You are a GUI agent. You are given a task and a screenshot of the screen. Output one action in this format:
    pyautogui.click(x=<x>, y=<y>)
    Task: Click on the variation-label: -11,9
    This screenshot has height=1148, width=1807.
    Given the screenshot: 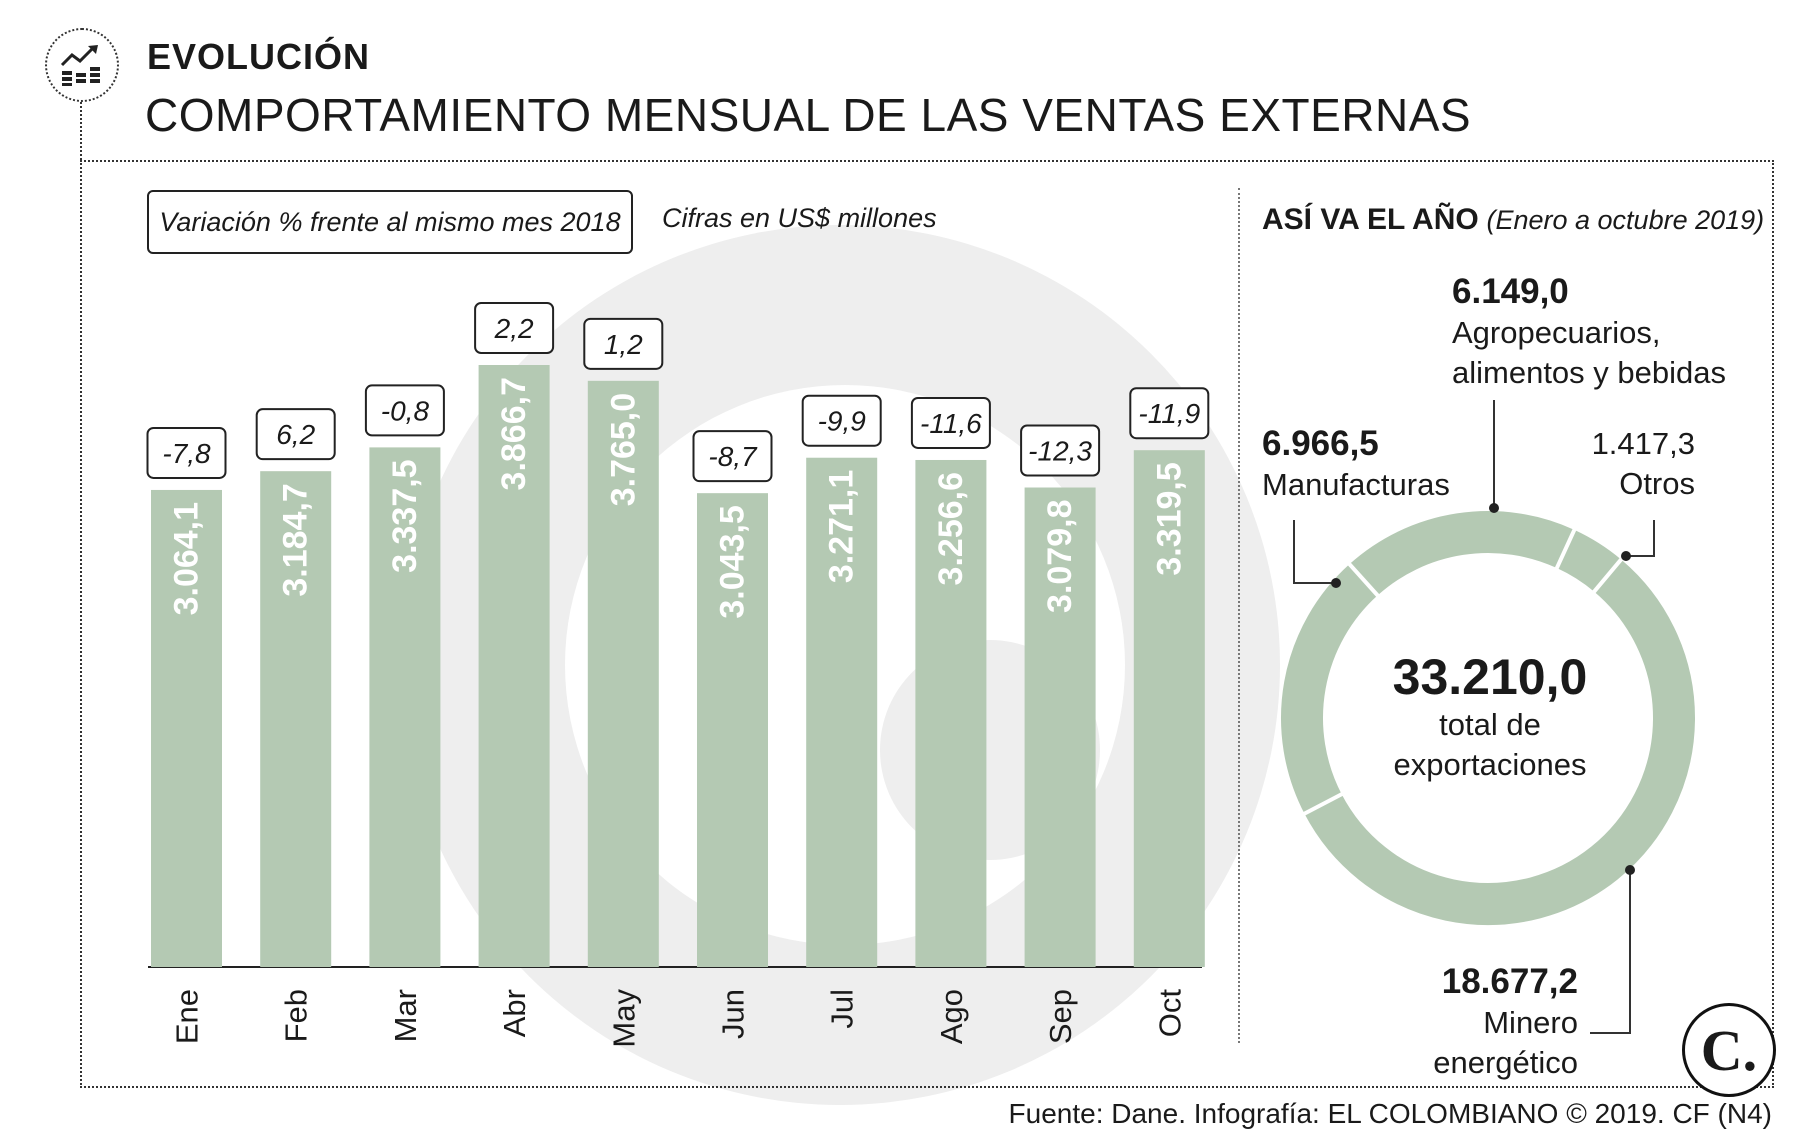 What is the action you would take?
    pyautogui.click(x=1169, y=413)
    